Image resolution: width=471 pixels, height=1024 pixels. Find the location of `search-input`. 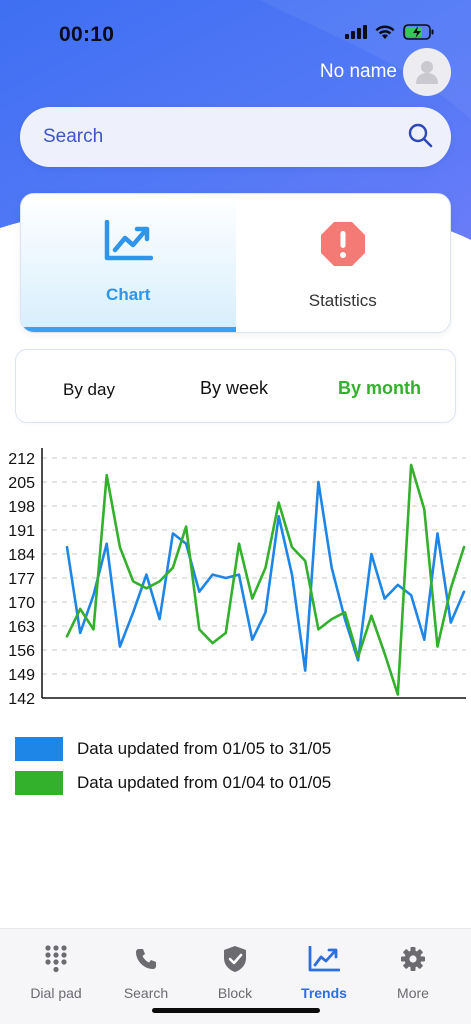

search-input is located at coordinates (225, 137).